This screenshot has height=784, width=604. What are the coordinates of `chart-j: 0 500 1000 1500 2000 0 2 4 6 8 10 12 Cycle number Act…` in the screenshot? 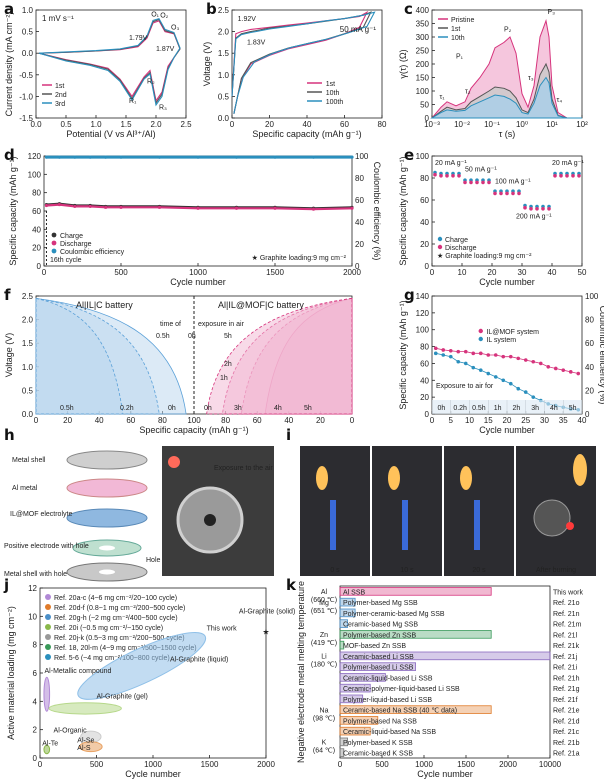 It's located at (150, 681).